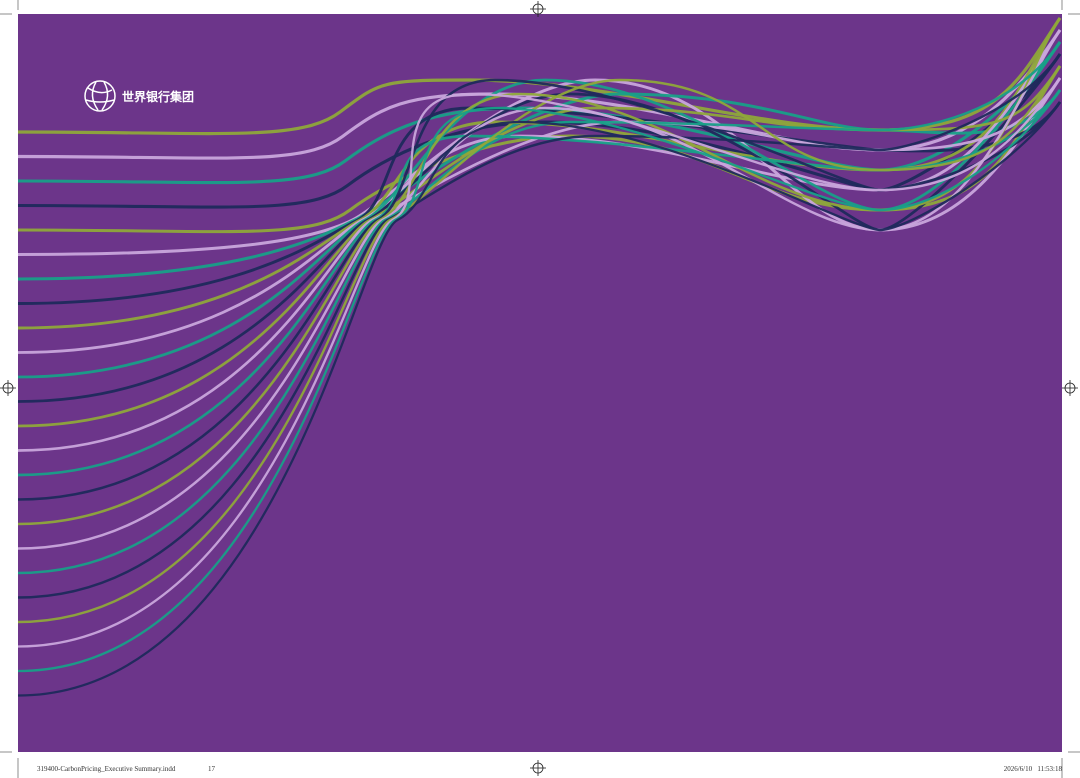  What do you see at coordinates (100, 96) in the screenshot?
I see `globe-icon` at bounding box center [100, 96].